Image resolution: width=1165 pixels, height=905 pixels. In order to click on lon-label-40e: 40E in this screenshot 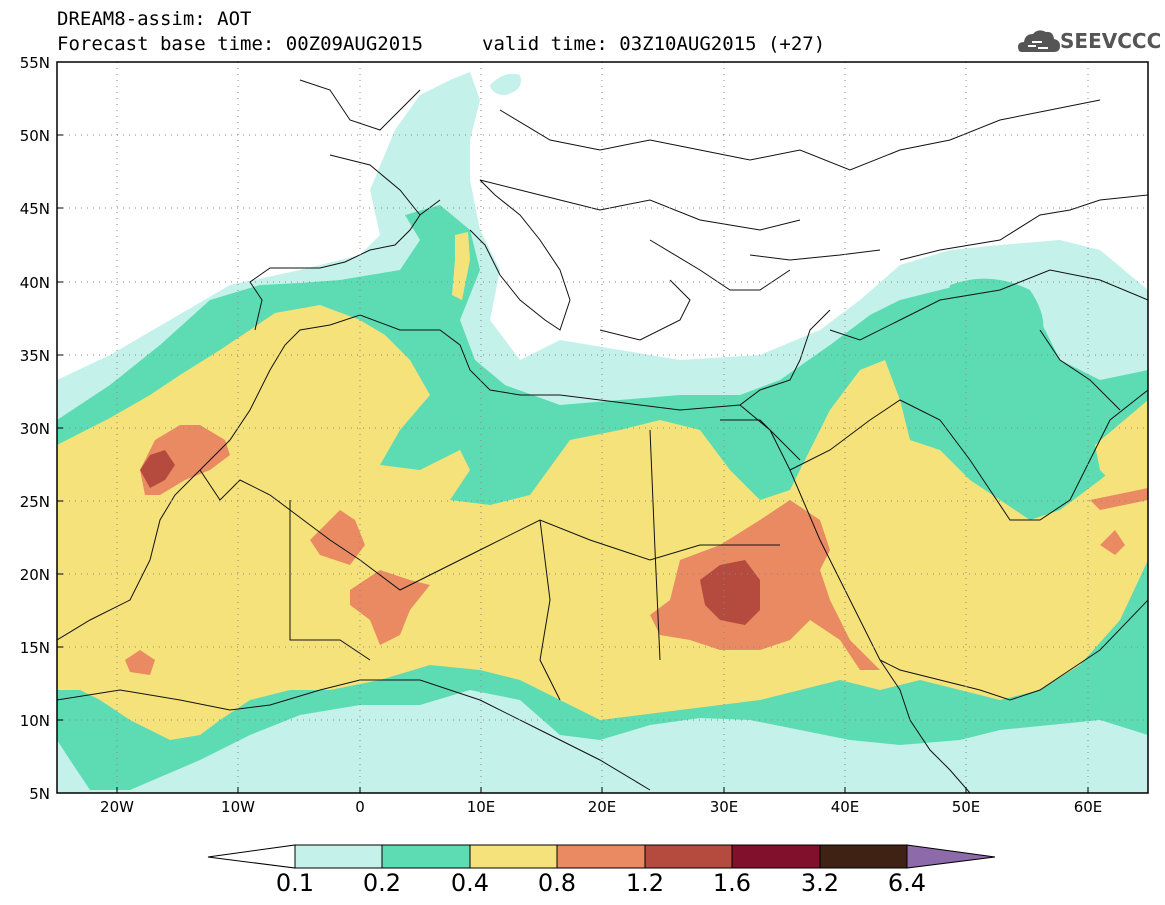, I will do `click(845, 807)`.